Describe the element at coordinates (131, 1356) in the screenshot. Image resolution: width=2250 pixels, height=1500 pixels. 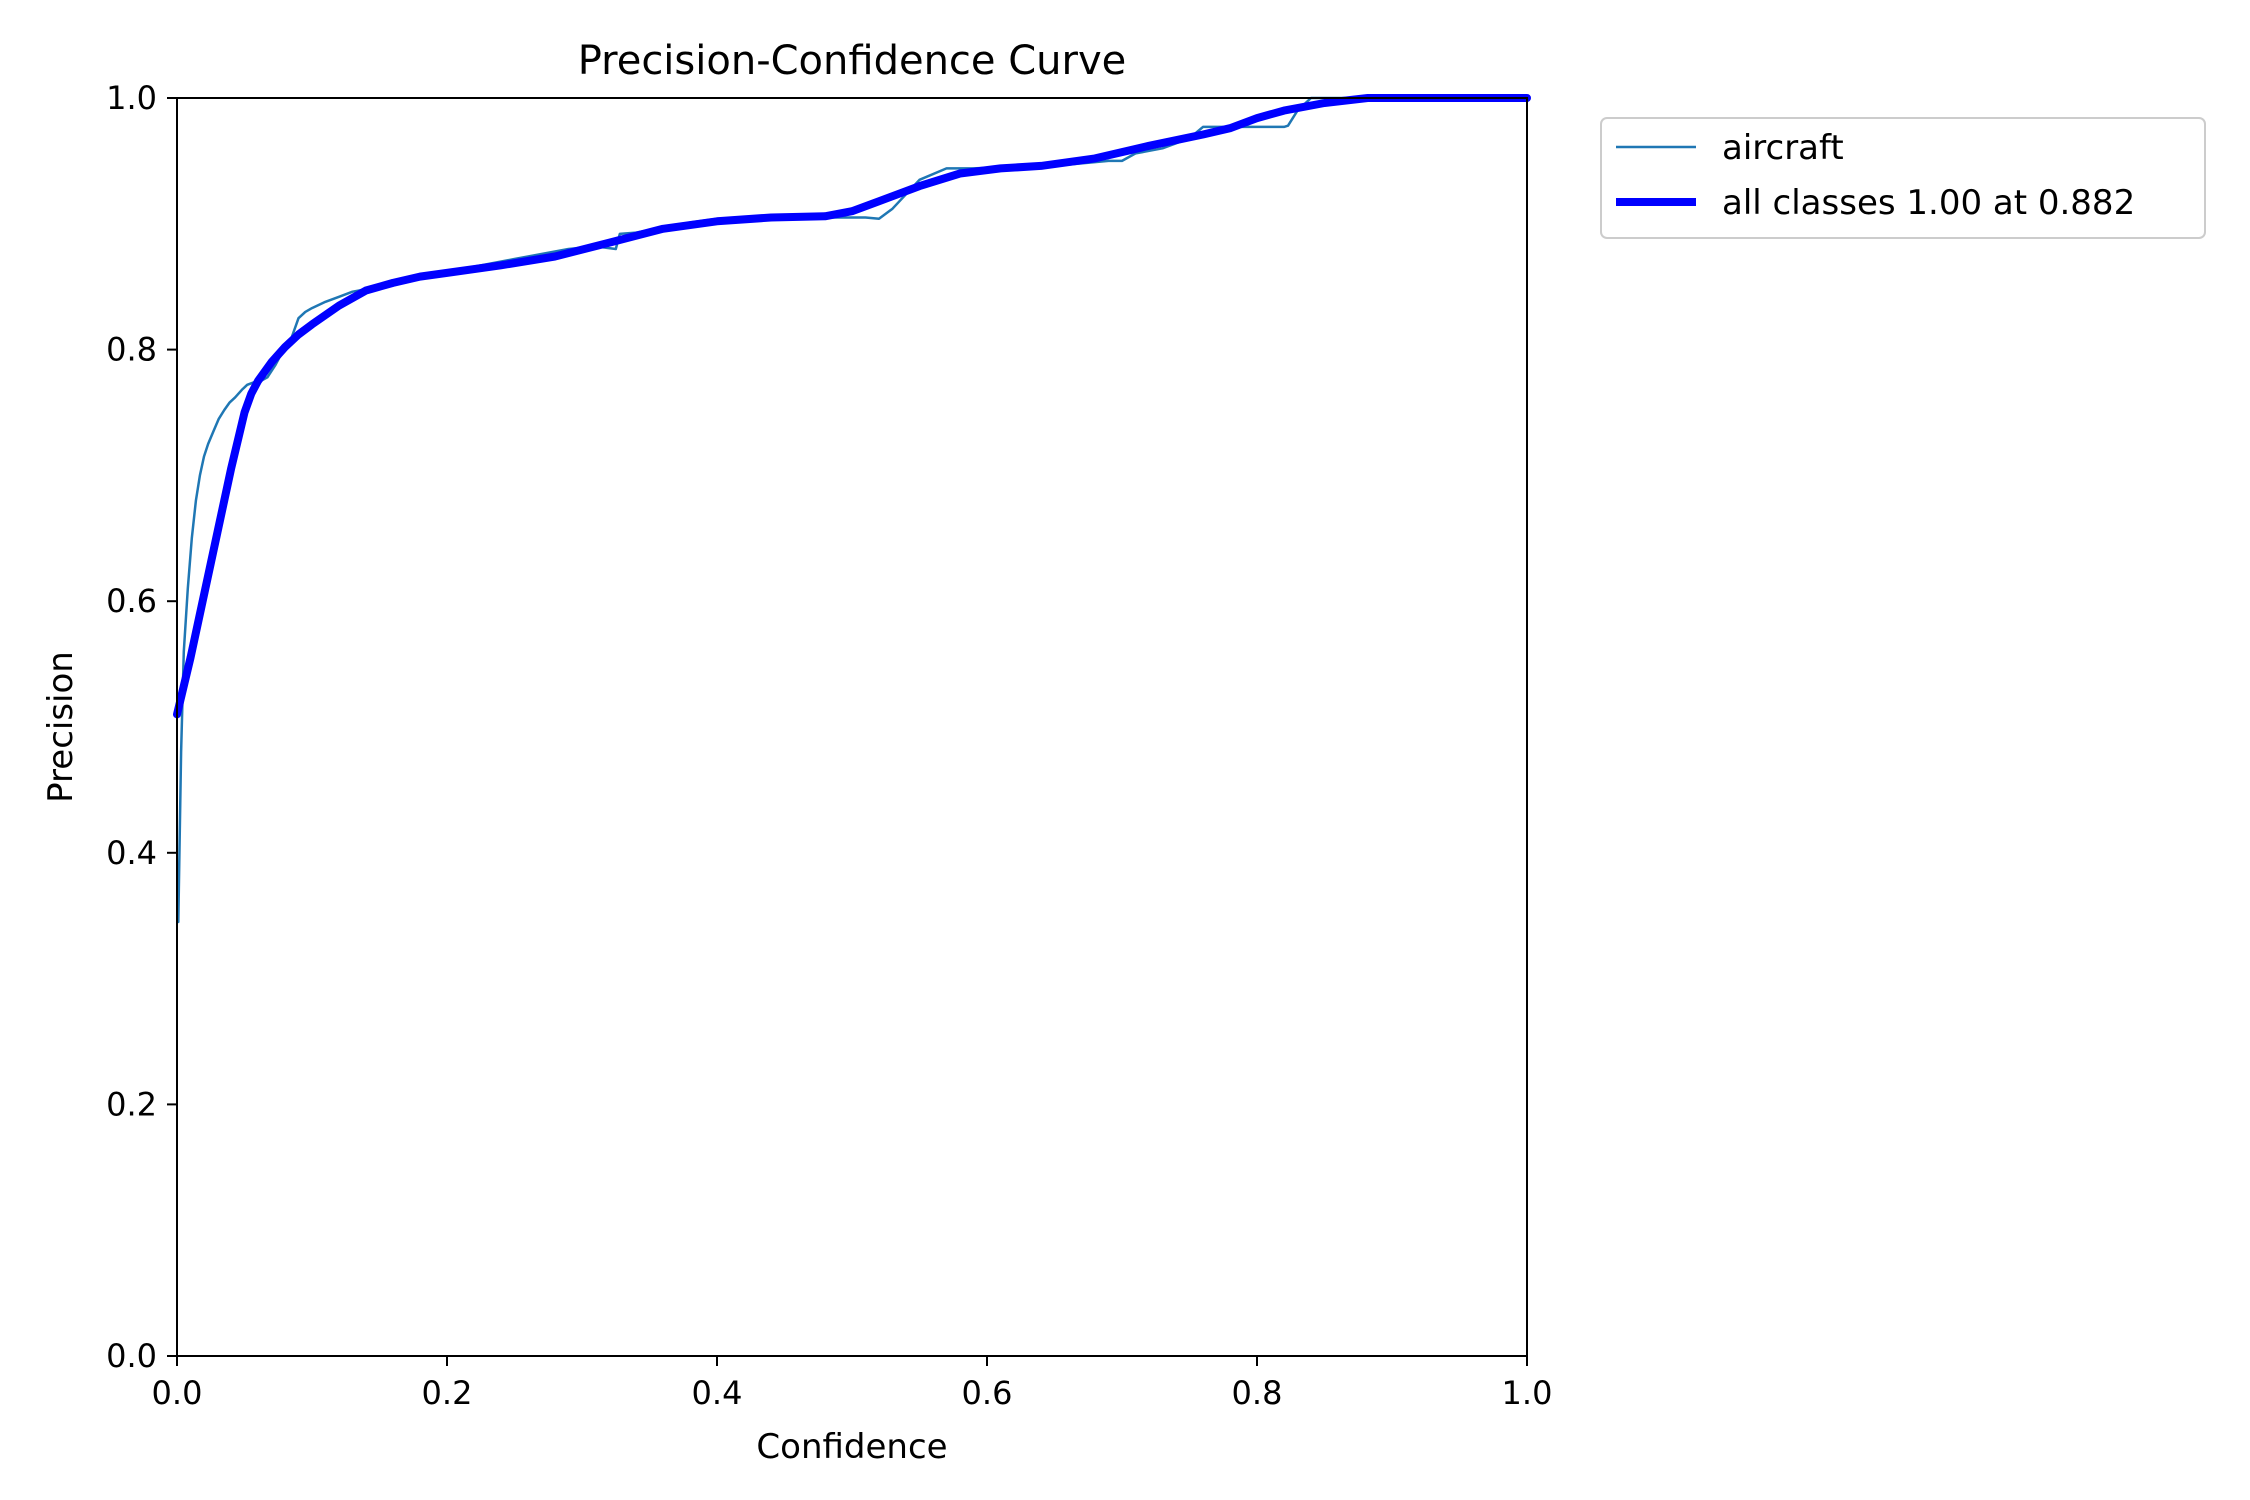
I see `y-tick-label: 0.0` at that location.